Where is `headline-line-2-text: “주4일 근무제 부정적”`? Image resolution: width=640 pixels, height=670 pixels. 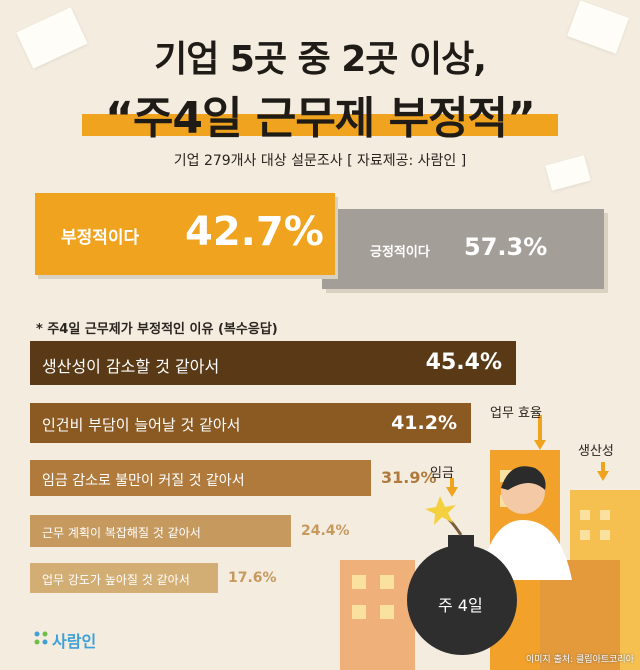 headline-line-2-text: “주4일 근무제 부정적” is located at coordinates (320, 118).